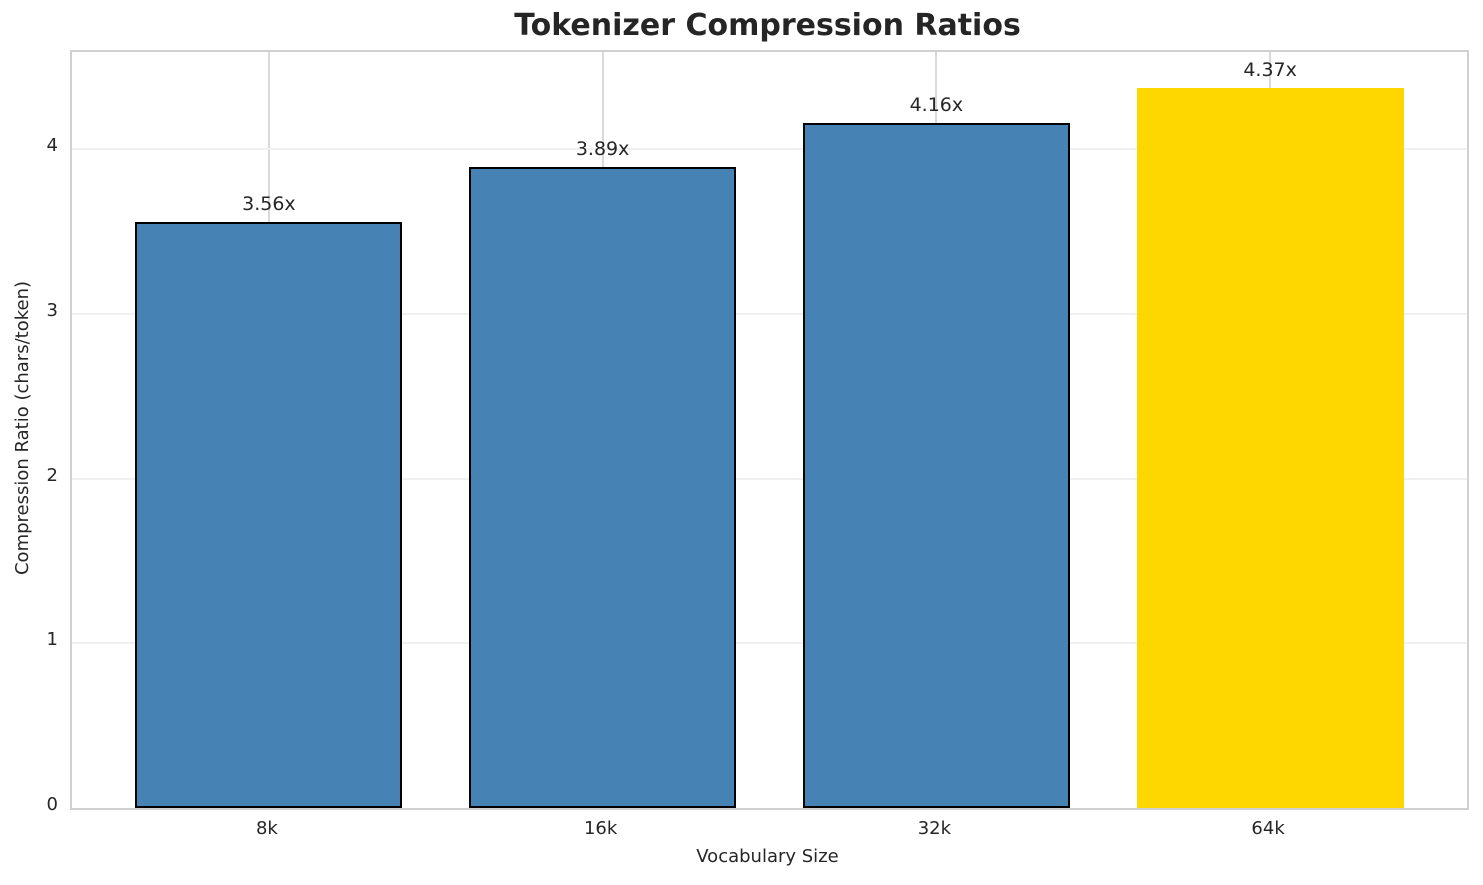 The height and width of the screenshot is (885, 1483). What do you see at coordinates (269, 514) in the screenshot?
I see `bar-8k` at bounding box center [269, 514].